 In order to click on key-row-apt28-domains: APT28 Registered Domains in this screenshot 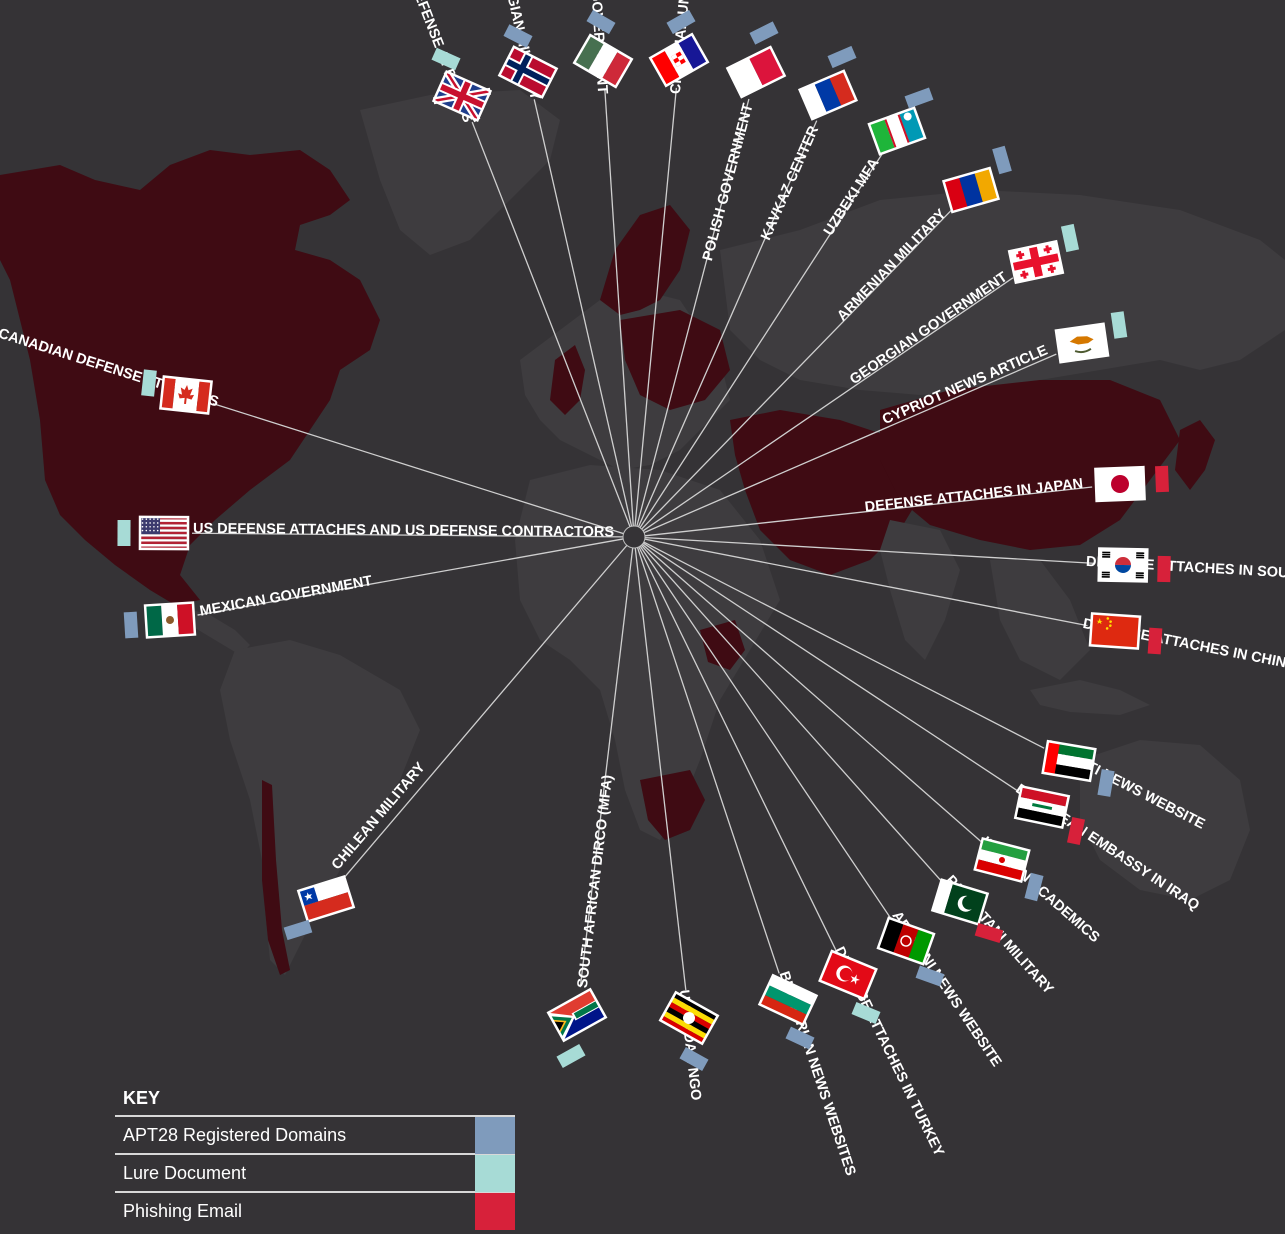, I will do `click(315, 1136)`.